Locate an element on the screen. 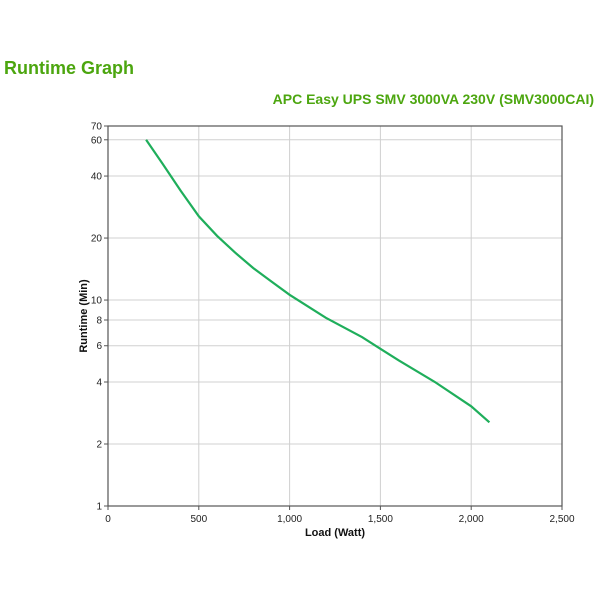 This screenshot has height=600, width=600. y-tick-label: 4 is located at coordinates (99, 383).